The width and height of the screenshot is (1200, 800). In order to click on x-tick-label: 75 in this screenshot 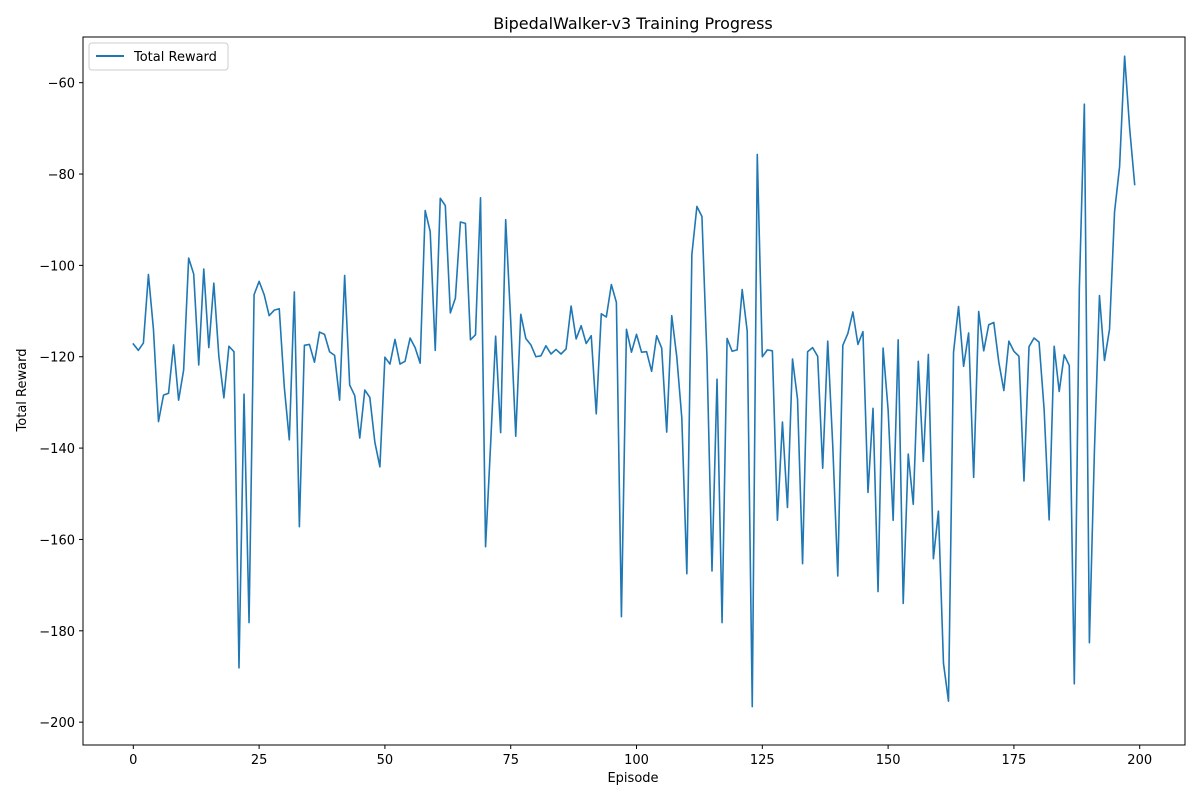, I will do `click(510, 760)`.